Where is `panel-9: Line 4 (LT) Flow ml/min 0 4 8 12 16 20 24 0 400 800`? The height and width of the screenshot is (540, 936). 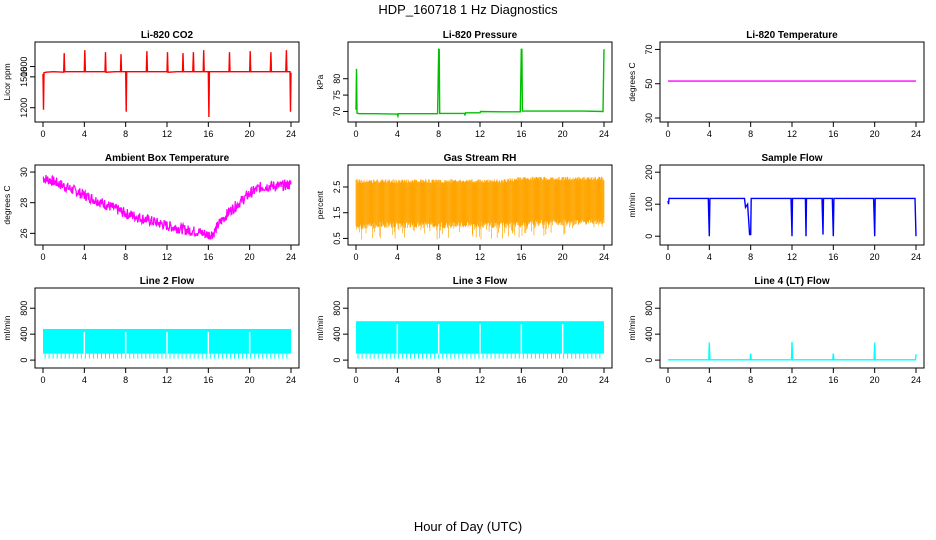
panel-9: Line 4 (LT) Flow ml/min 0 4 8 12 16 20 24 0 400 800 is located at coordinates (776, 330).